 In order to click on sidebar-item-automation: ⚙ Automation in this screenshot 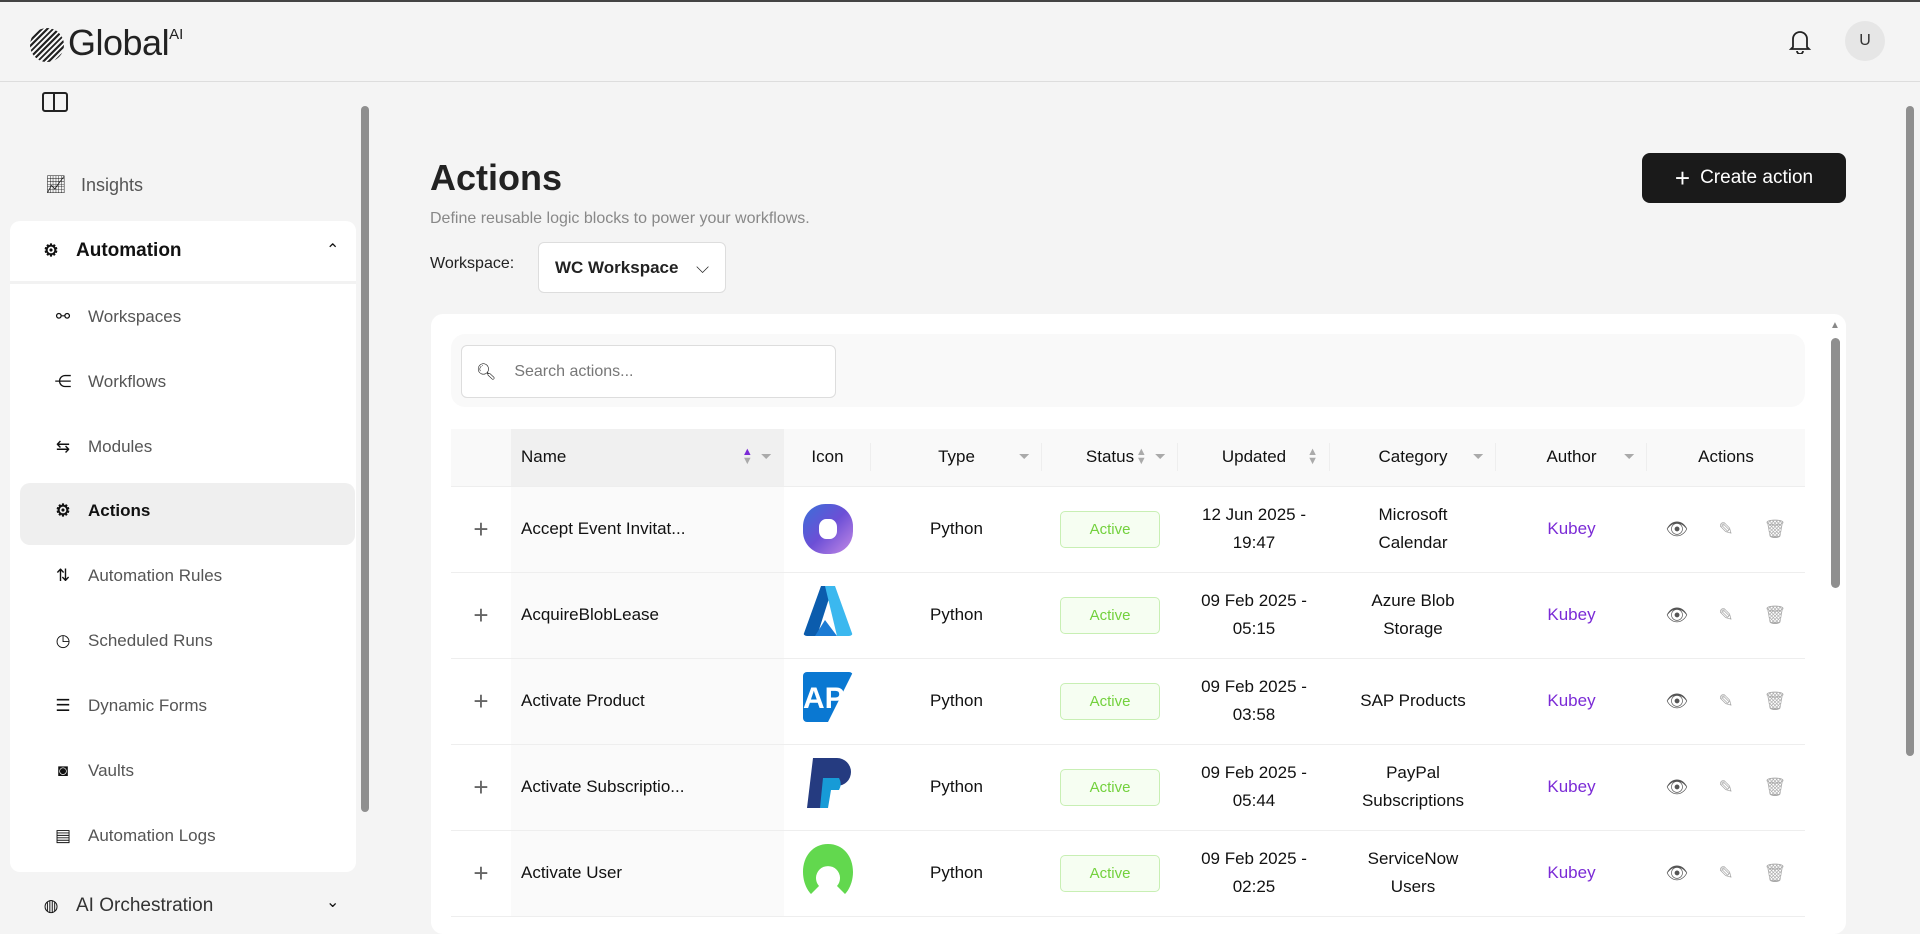, I will do `click(110, 251)`.